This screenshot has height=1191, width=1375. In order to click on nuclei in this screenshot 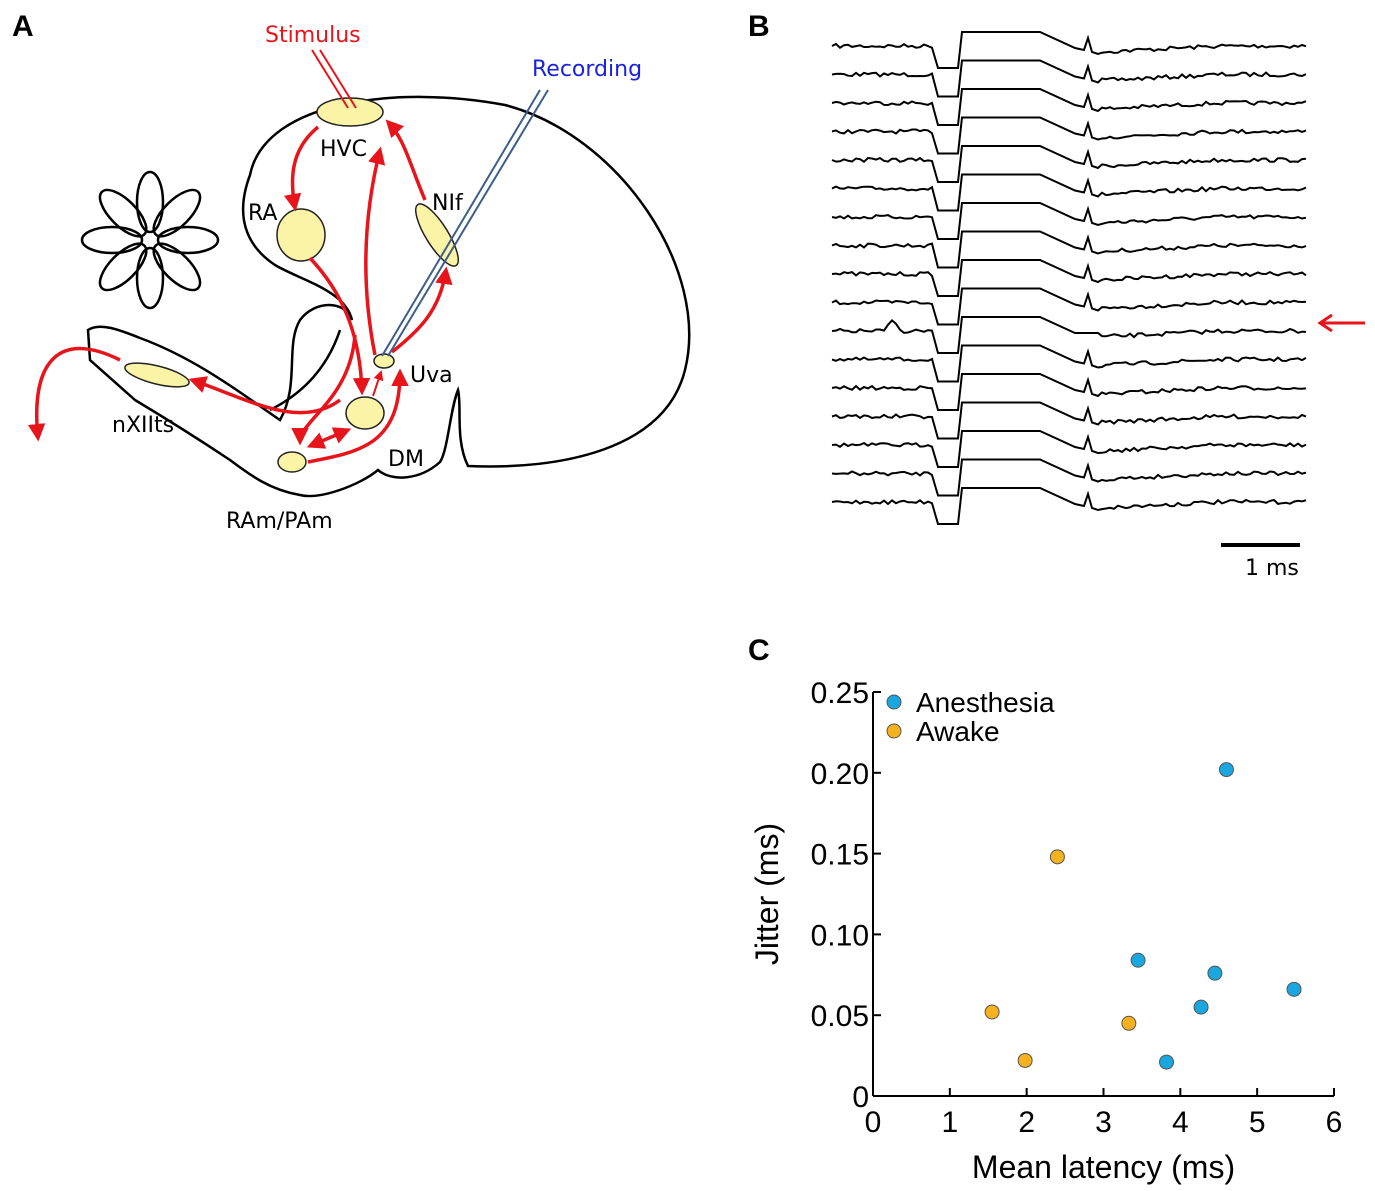, I will do `click(291, 285)`.